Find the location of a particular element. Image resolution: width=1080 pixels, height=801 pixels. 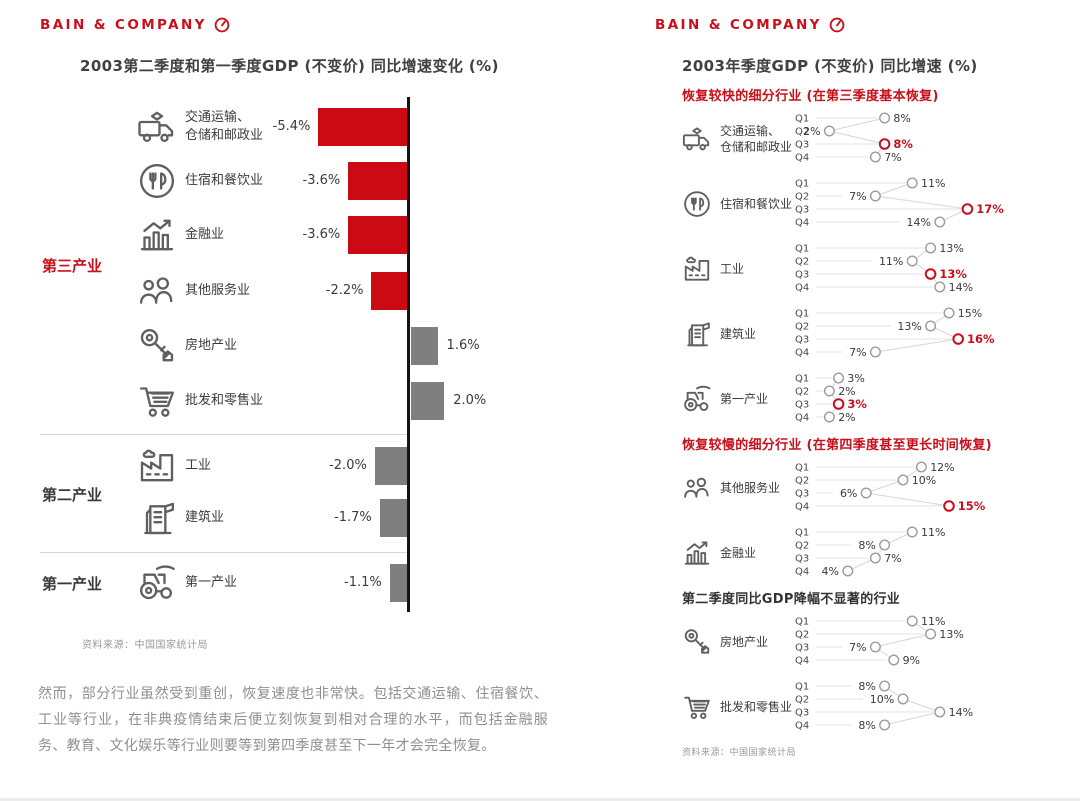

industry-name: 批发和零售业 is located at coordinates (756, 706).